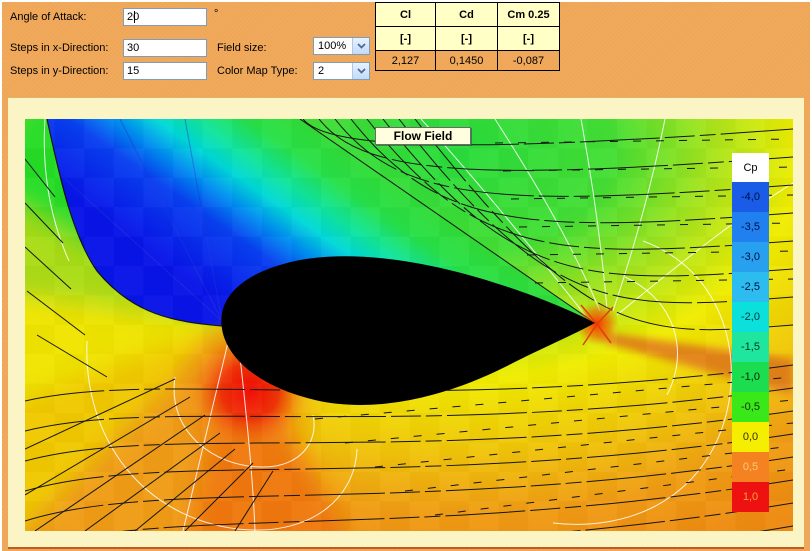 Image resolution: width=812 pixels, height=551 pixels. I want to click on text-caret, so click(134, 17).